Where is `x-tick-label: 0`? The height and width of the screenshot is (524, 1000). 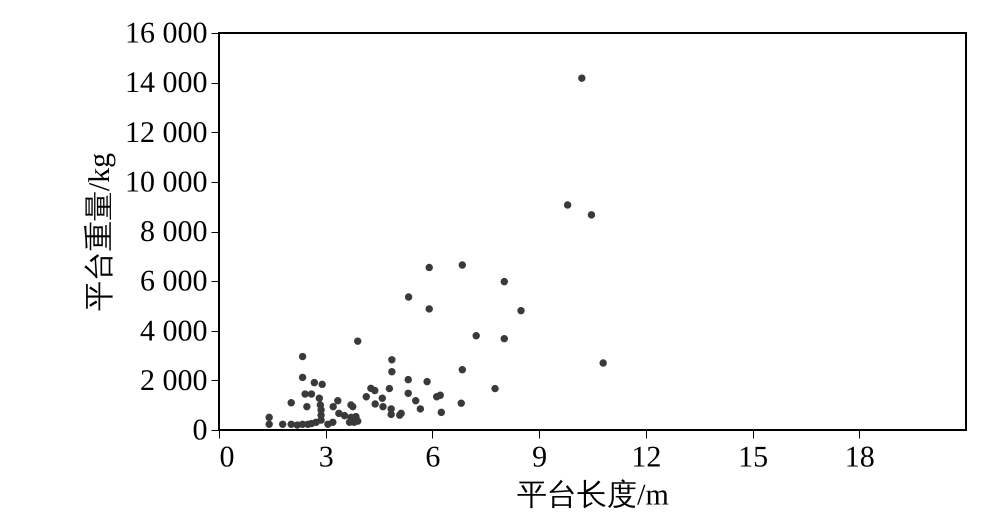
x-tick-label: 0 is located at coordinates (227, 457).